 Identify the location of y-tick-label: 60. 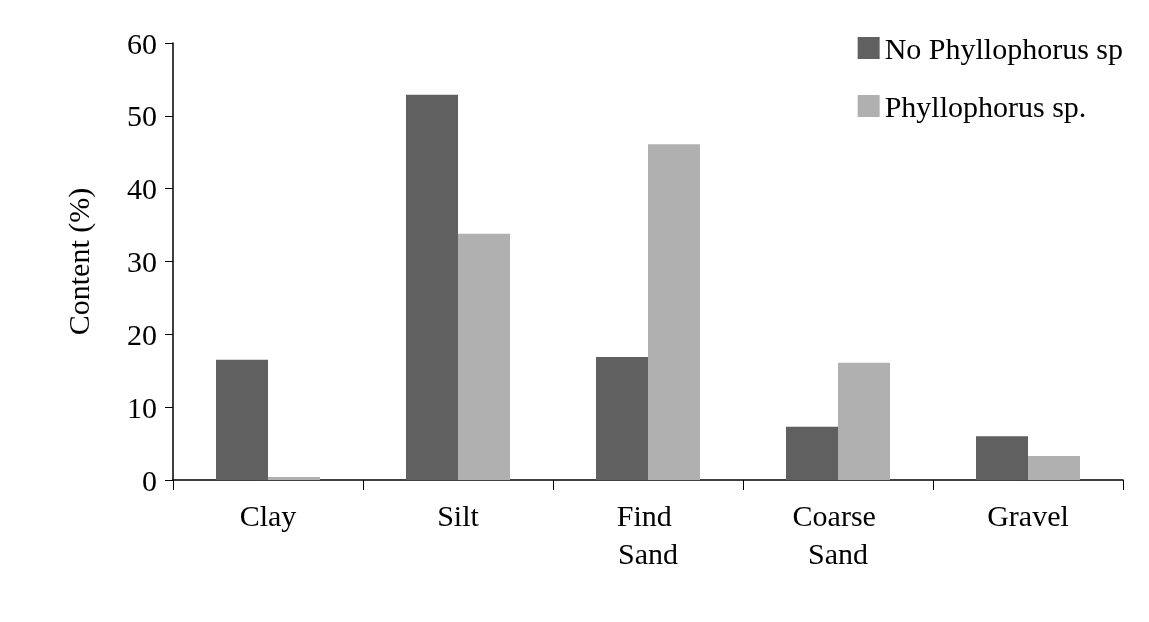
(142, 43).